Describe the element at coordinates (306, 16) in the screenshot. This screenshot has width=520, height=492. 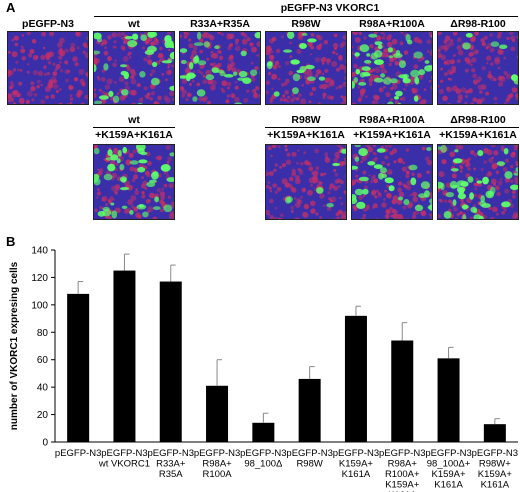
I see `group-header-rule` at that location.